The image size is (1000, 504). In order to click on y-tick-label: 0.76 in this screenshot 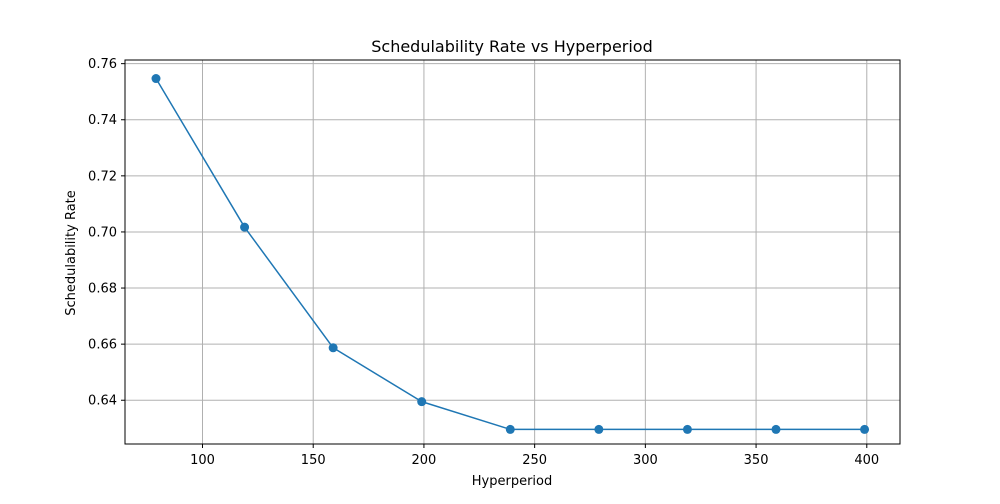, I will do `click(102, 64)`.